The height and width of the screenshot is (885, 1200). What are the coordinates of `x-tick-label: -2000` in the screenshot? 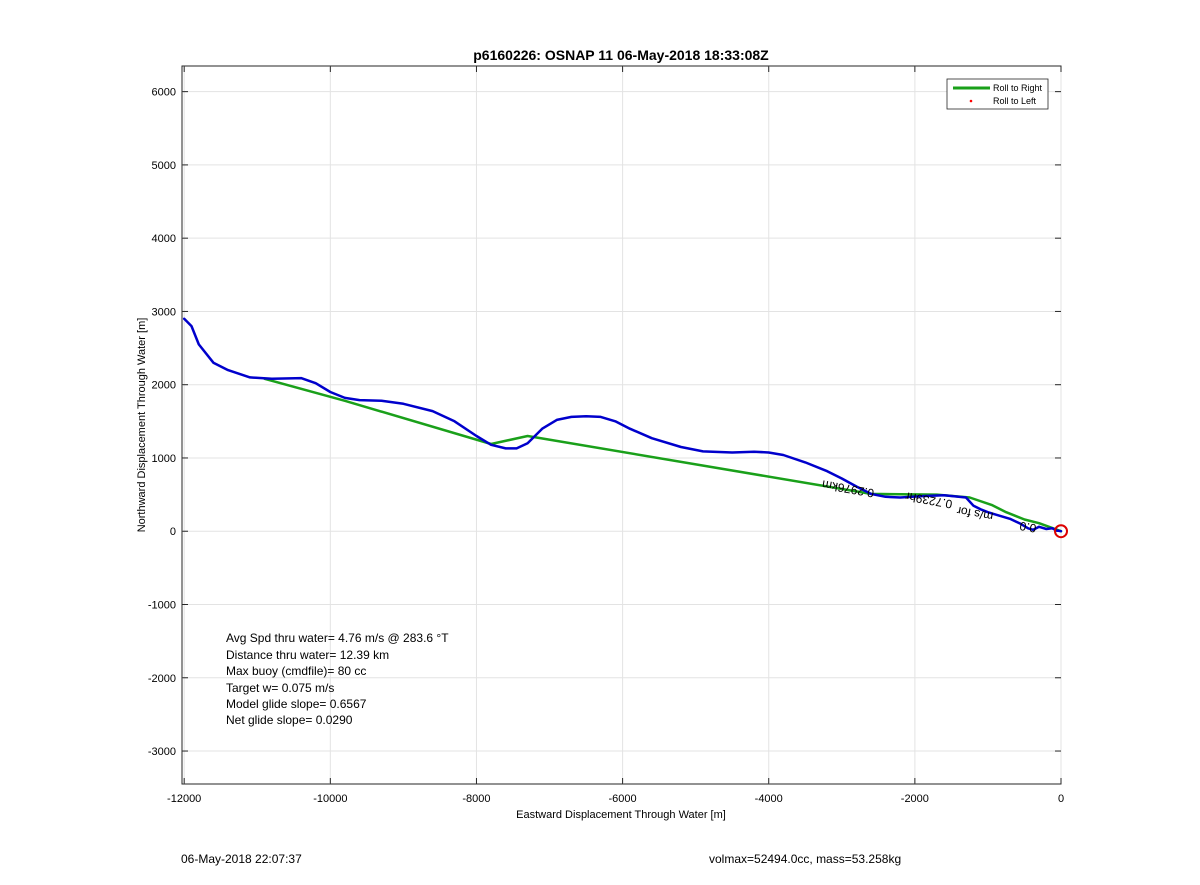 It's located at (915, 799).